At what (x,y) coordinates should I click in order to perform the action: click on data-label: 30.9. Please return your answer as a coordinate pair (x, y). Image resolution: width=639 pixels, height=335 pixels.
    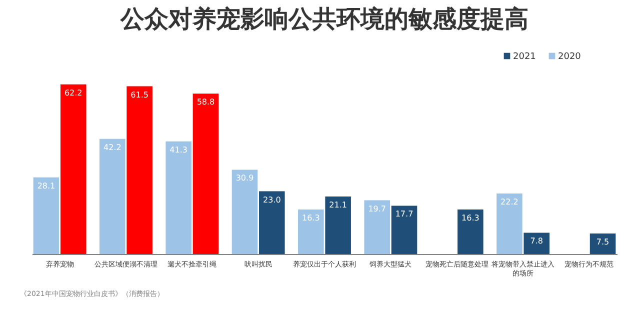
    Looking at the image, I should click on (245, 178).